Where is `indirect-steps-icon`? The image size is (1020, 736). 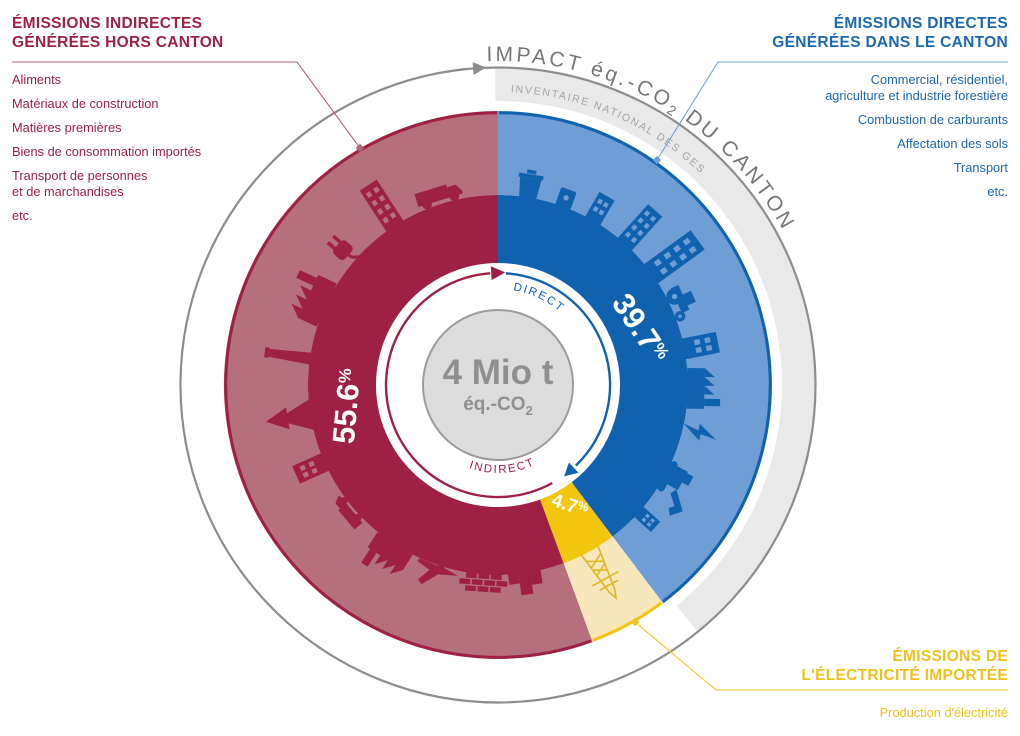
indirect-steps-icon is located at coordinates (525, 582).